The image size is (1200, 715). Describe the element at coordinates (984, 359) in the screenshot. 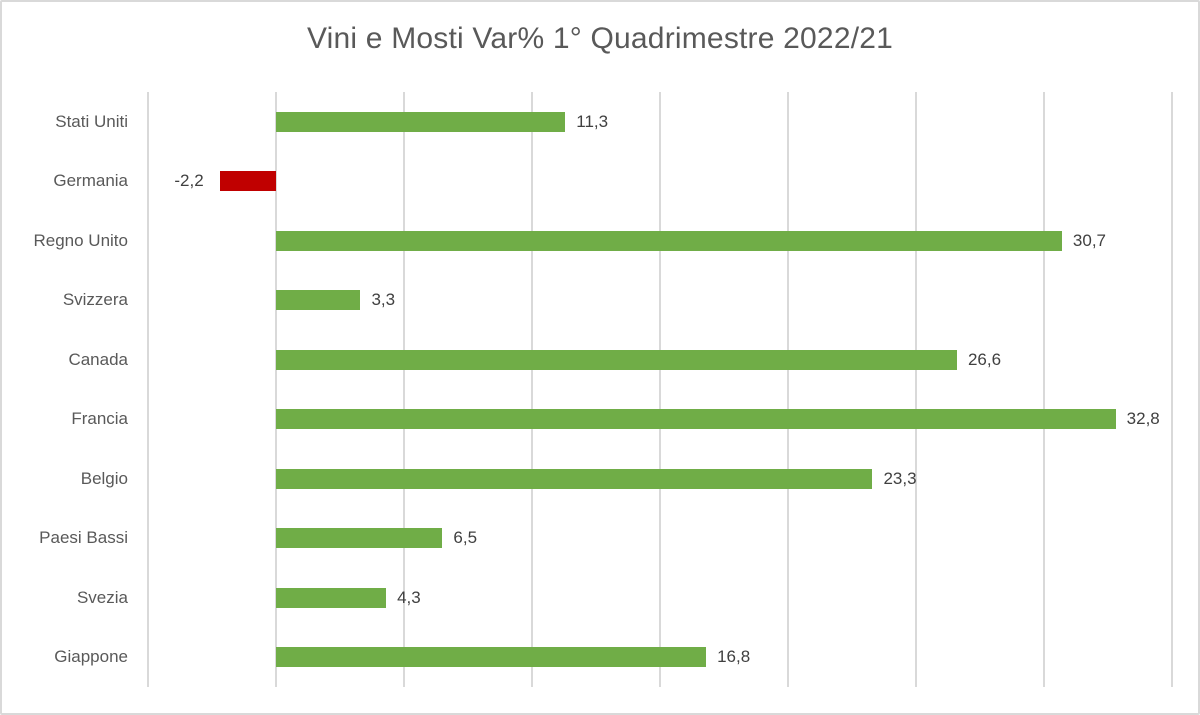

I see `data-label: 26,6` at that location.